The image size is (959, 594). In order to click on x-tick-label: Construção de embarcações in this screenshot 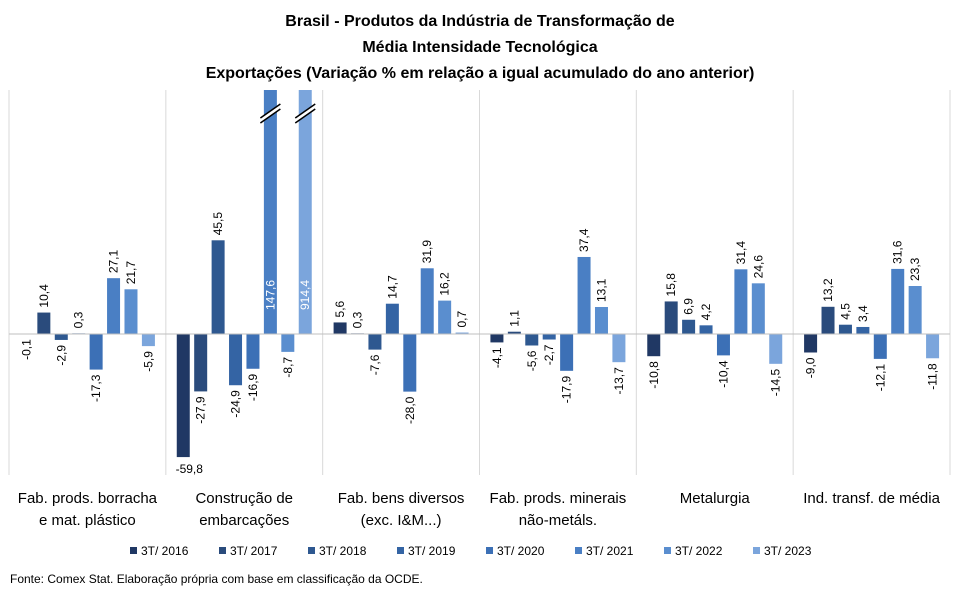, I will do `click(244, 509)`.